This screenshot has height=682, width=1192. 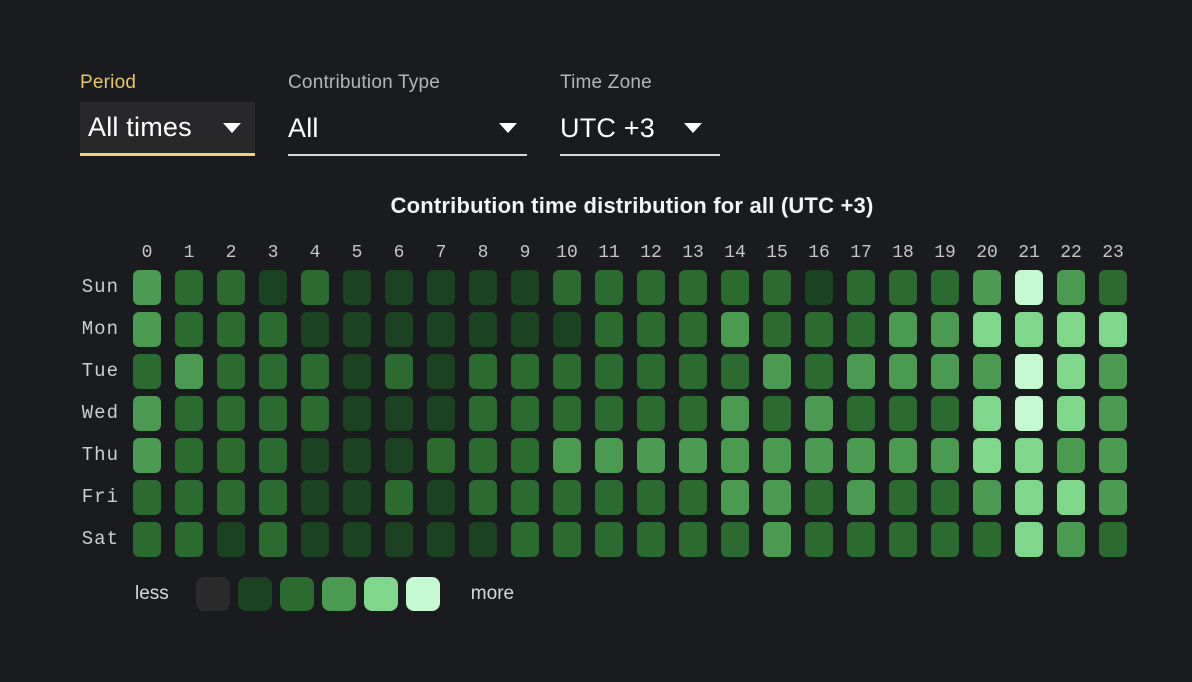 I want to click on period-select: All times, so click(x=167, y=129).